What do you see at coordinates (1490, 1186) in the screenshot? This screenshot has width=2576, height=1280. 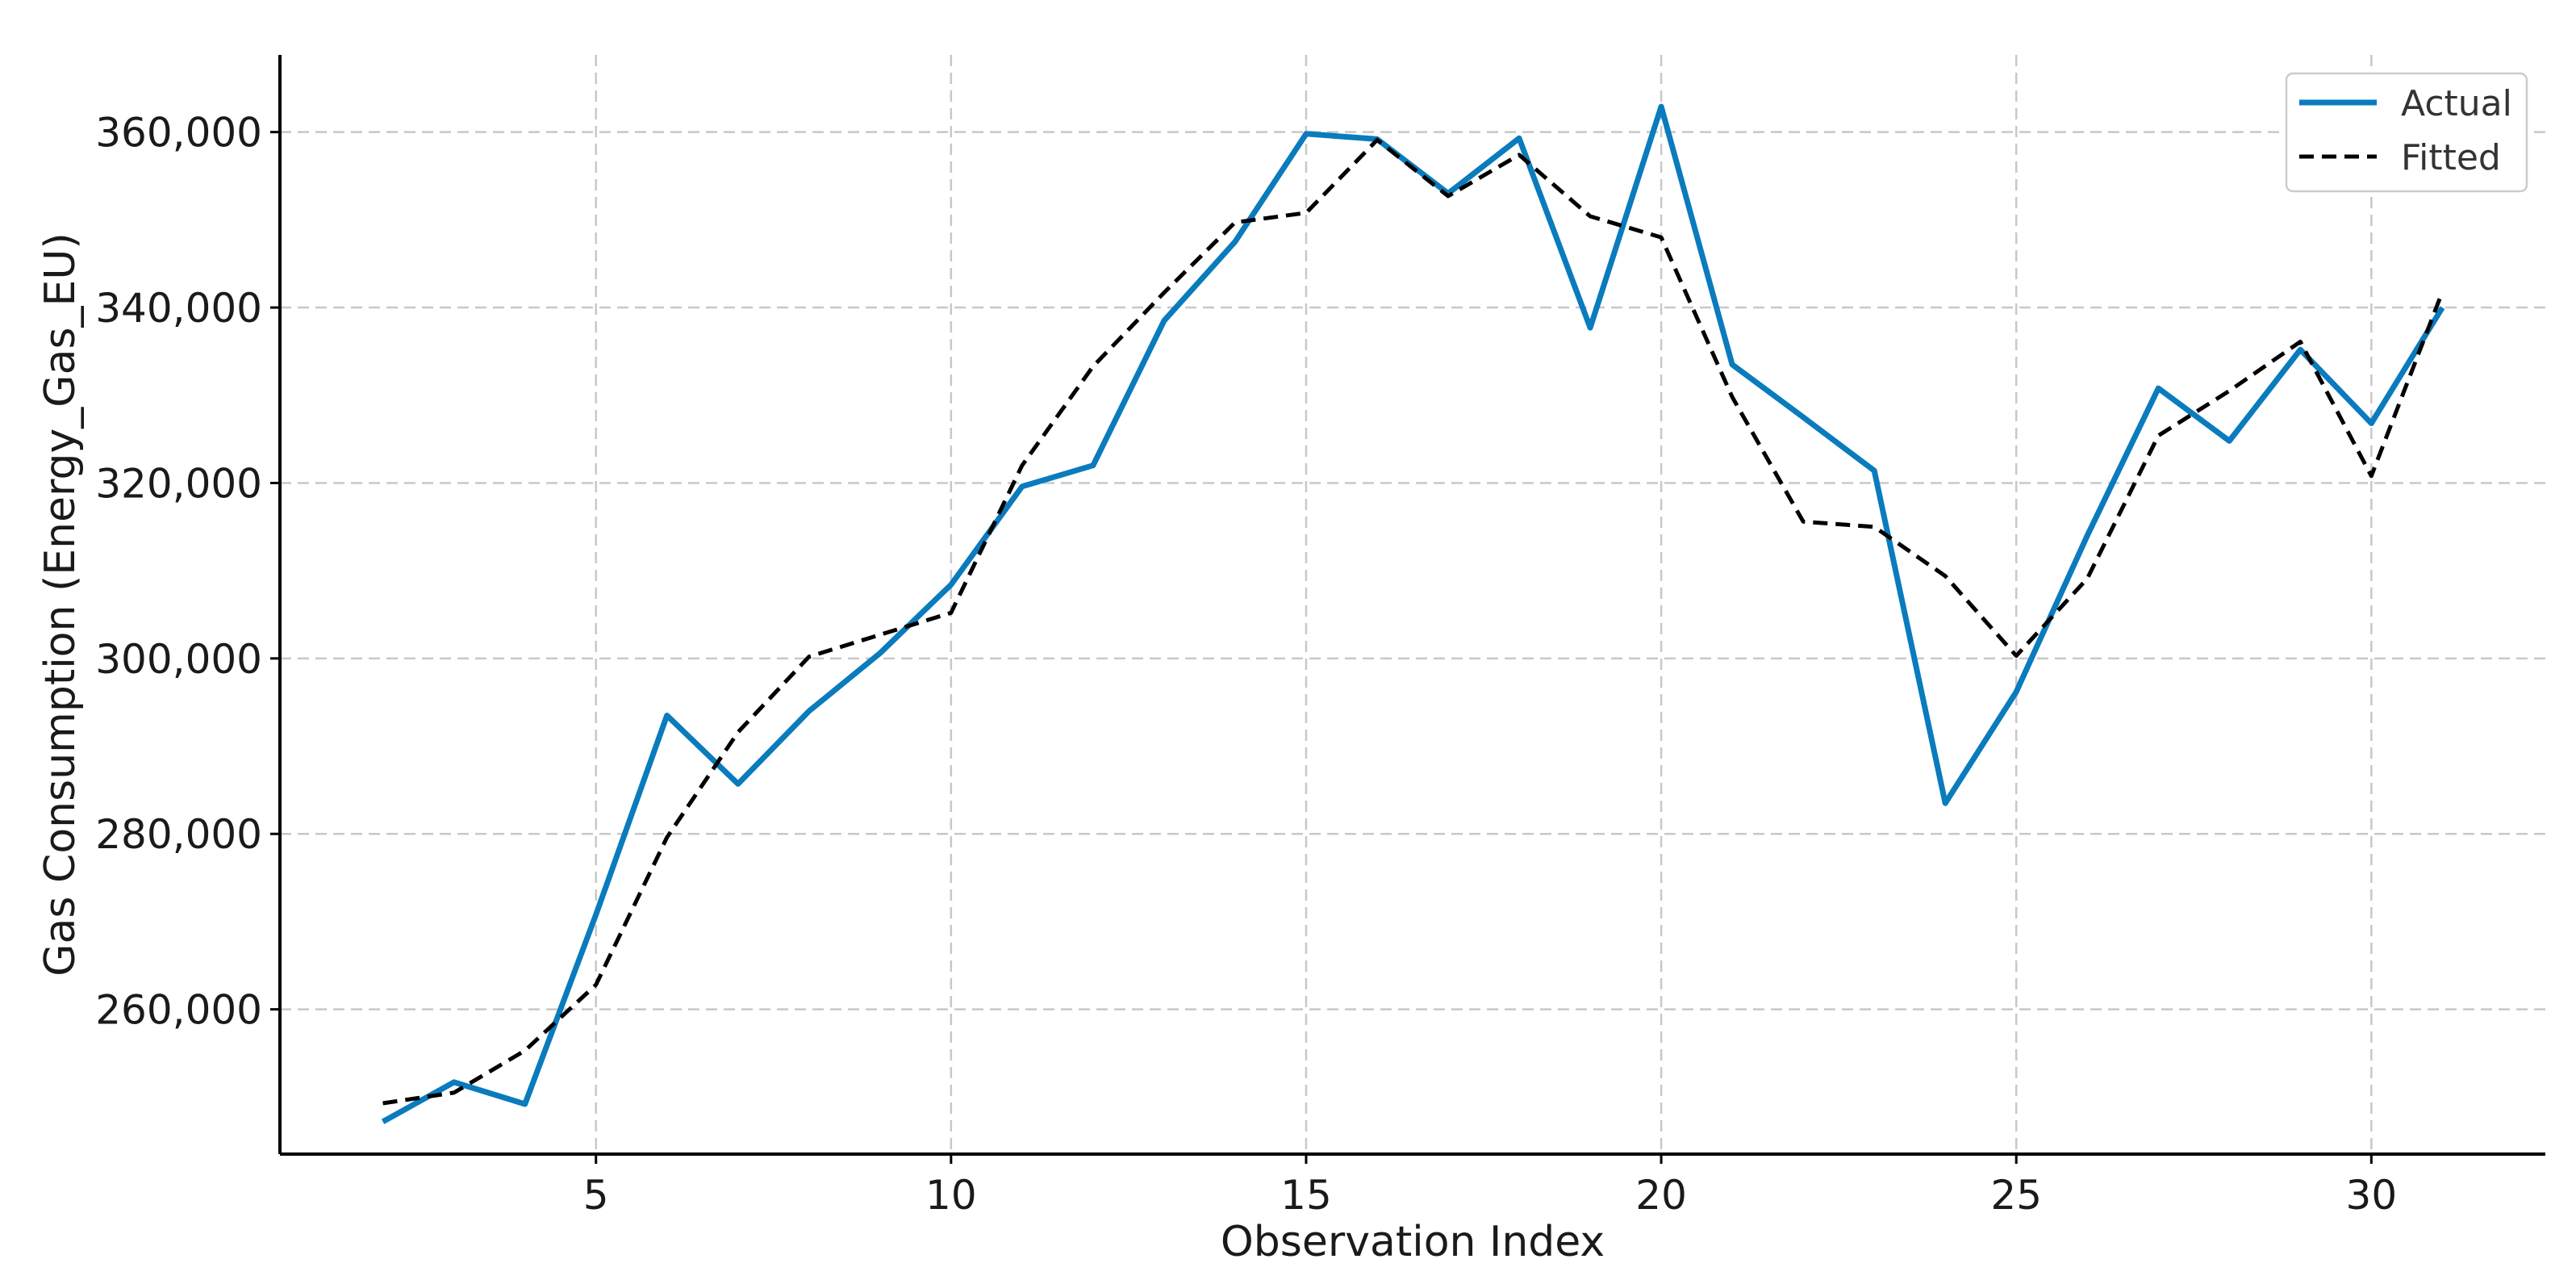 I see `x-axis-ticks: 5 10 15 20 25 30` at bounding box center [1490, 1186].